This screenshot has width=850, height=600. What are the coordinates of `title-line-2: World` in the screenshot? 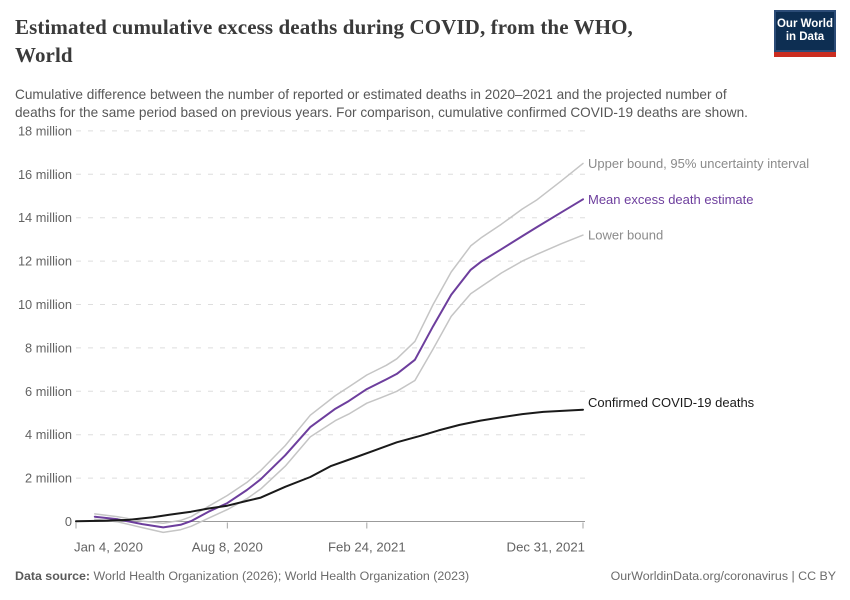 It's located at (44, 55).